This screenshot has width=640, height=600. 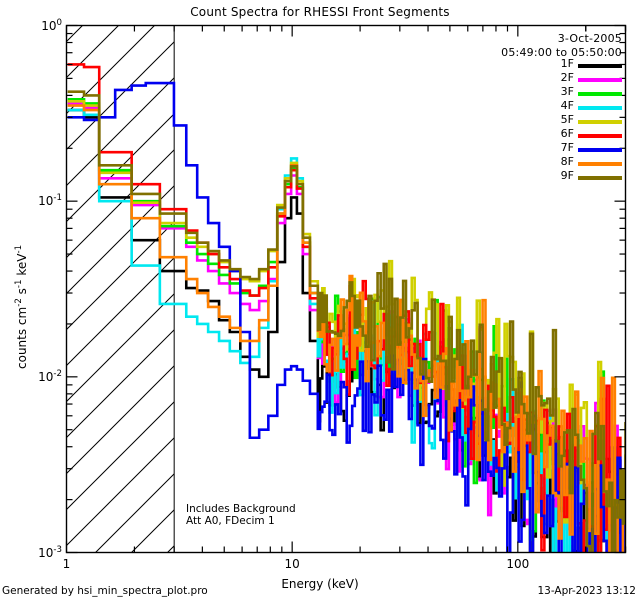 What do you see at coordinates (105, 591) in the screenshot?
I see `footer-generator: Generated by hsi_min_spectra_plot.pro` at bounding box center [105, 591].